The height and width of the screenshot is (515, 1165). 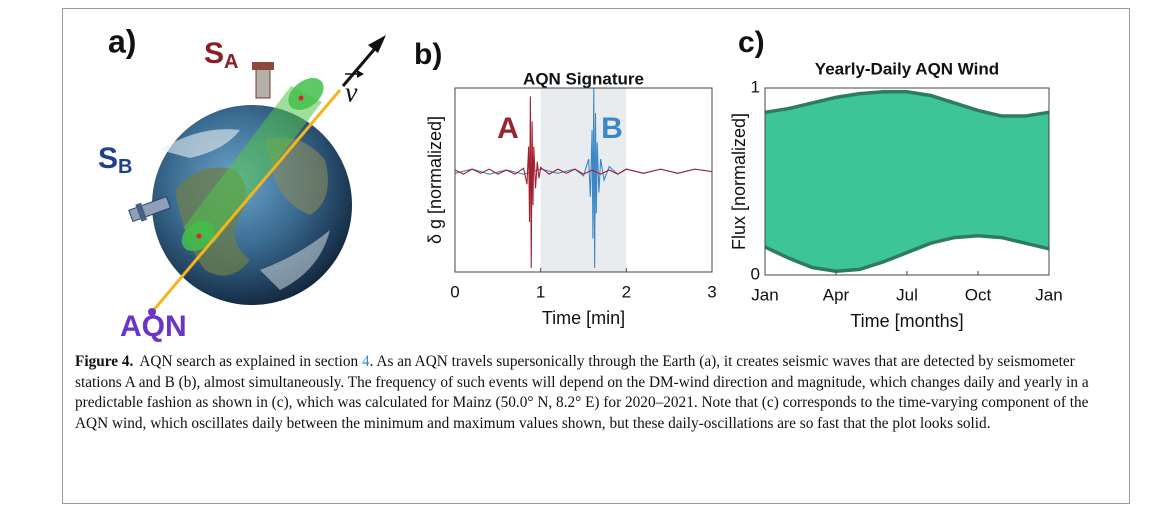 I want to click on x-tick-label: 3, so click(x=711, y=291).